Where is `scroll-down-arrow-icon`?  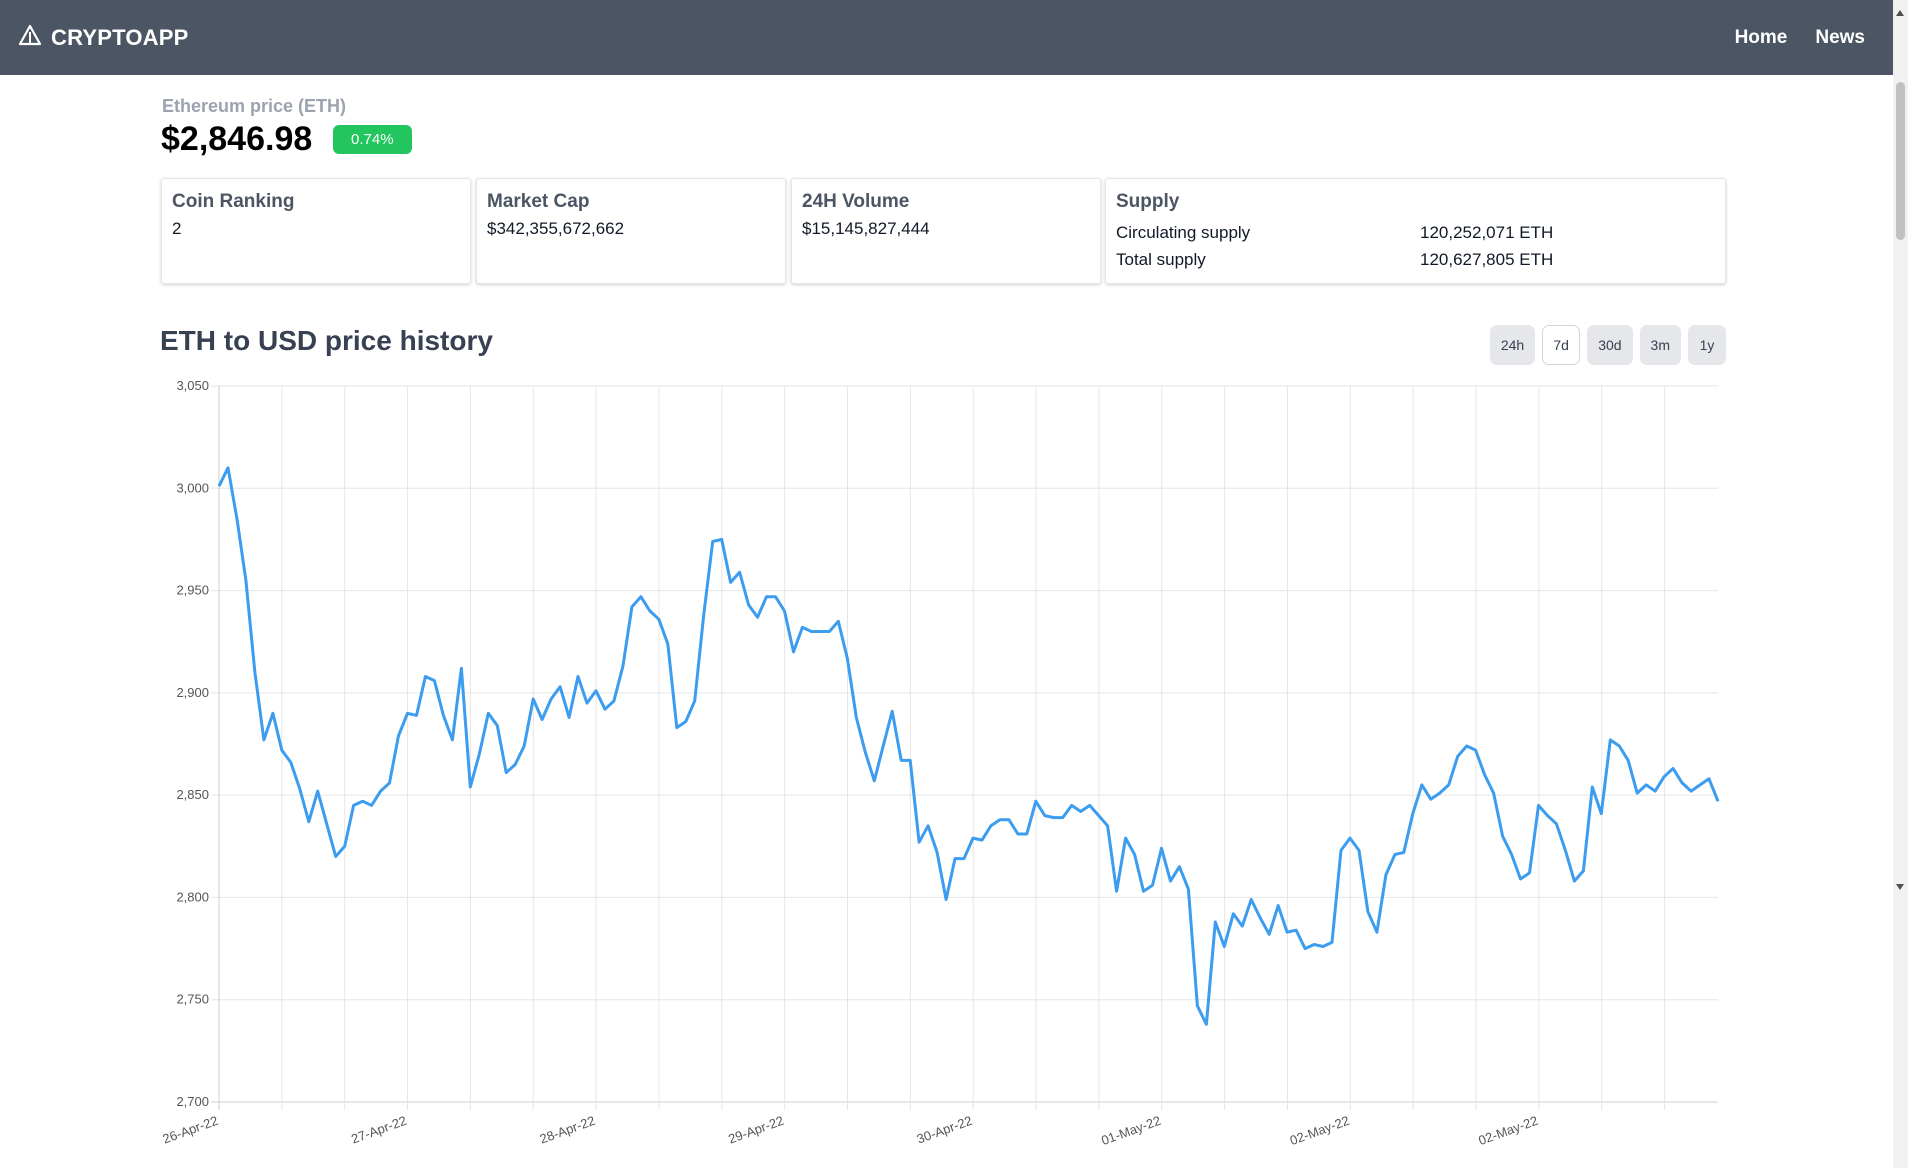
scroll-down-arrow-icon is located at coordinates (1900, 887).